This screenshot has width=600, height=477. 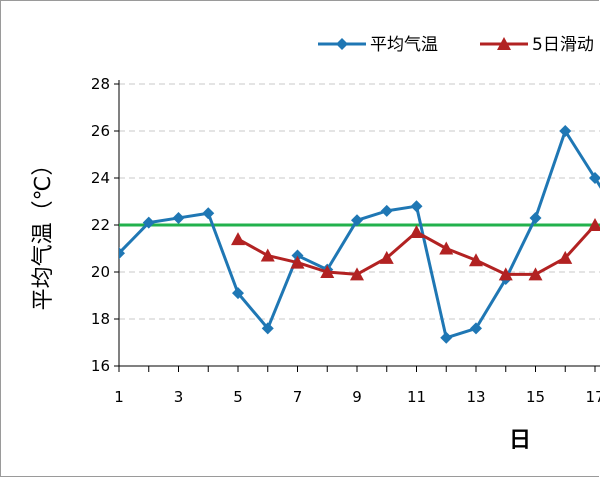 What do you see at coordinates (238, 397) in the screenshot?
I see `x-tick-label-5: 5` at bounding box center [238, 397].